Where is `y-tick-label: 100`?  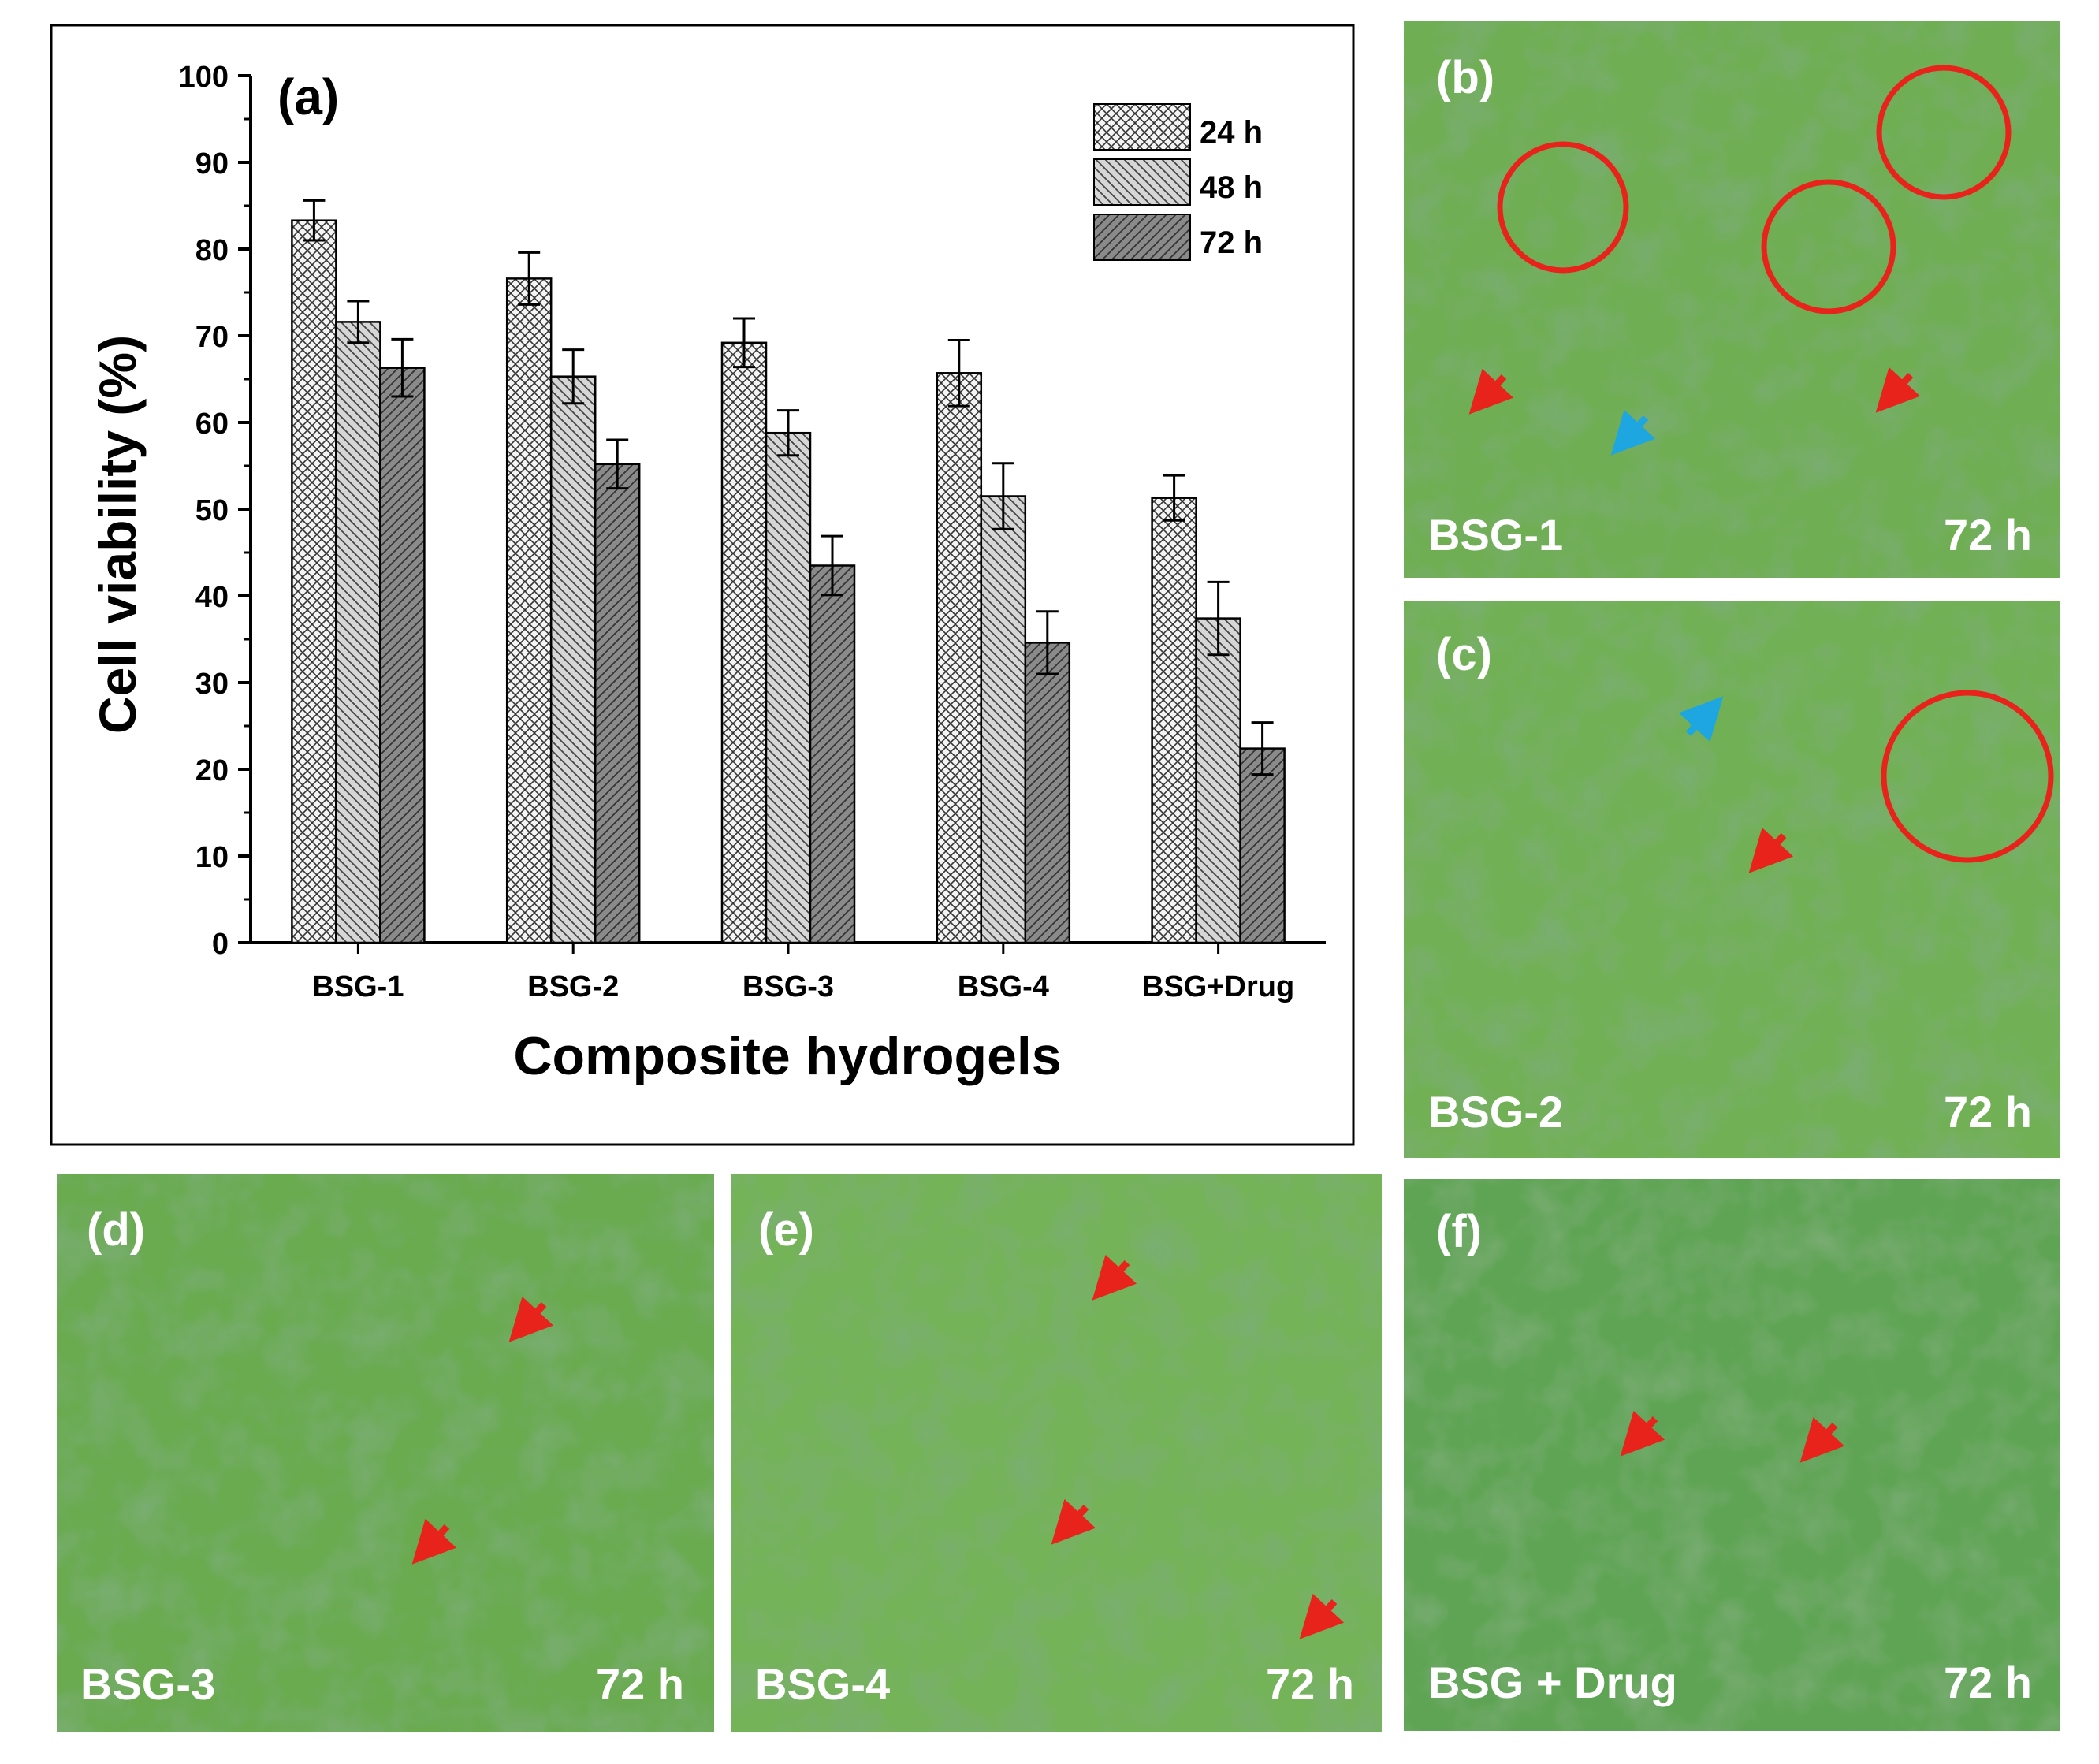 y-tick-label: 100 is located at coordinates (204, 77).